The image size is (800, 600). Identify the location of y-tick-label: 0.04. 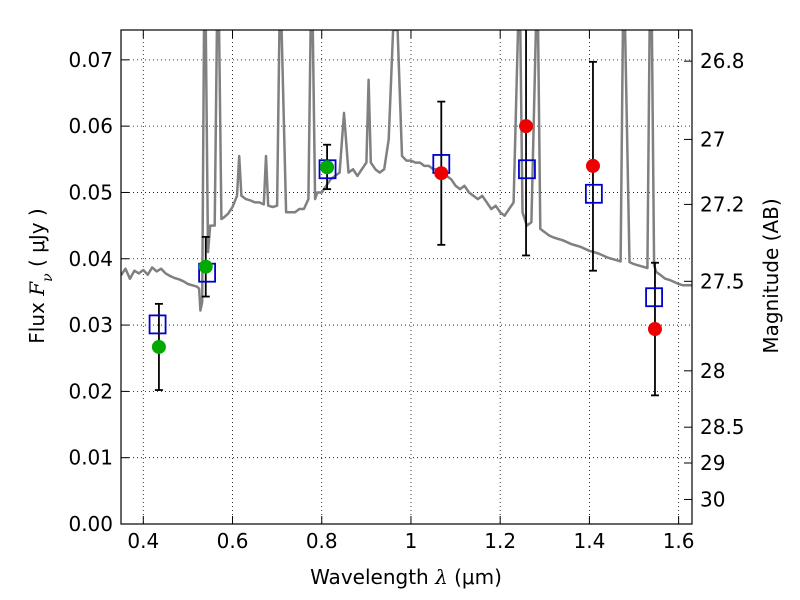
(90, 259).